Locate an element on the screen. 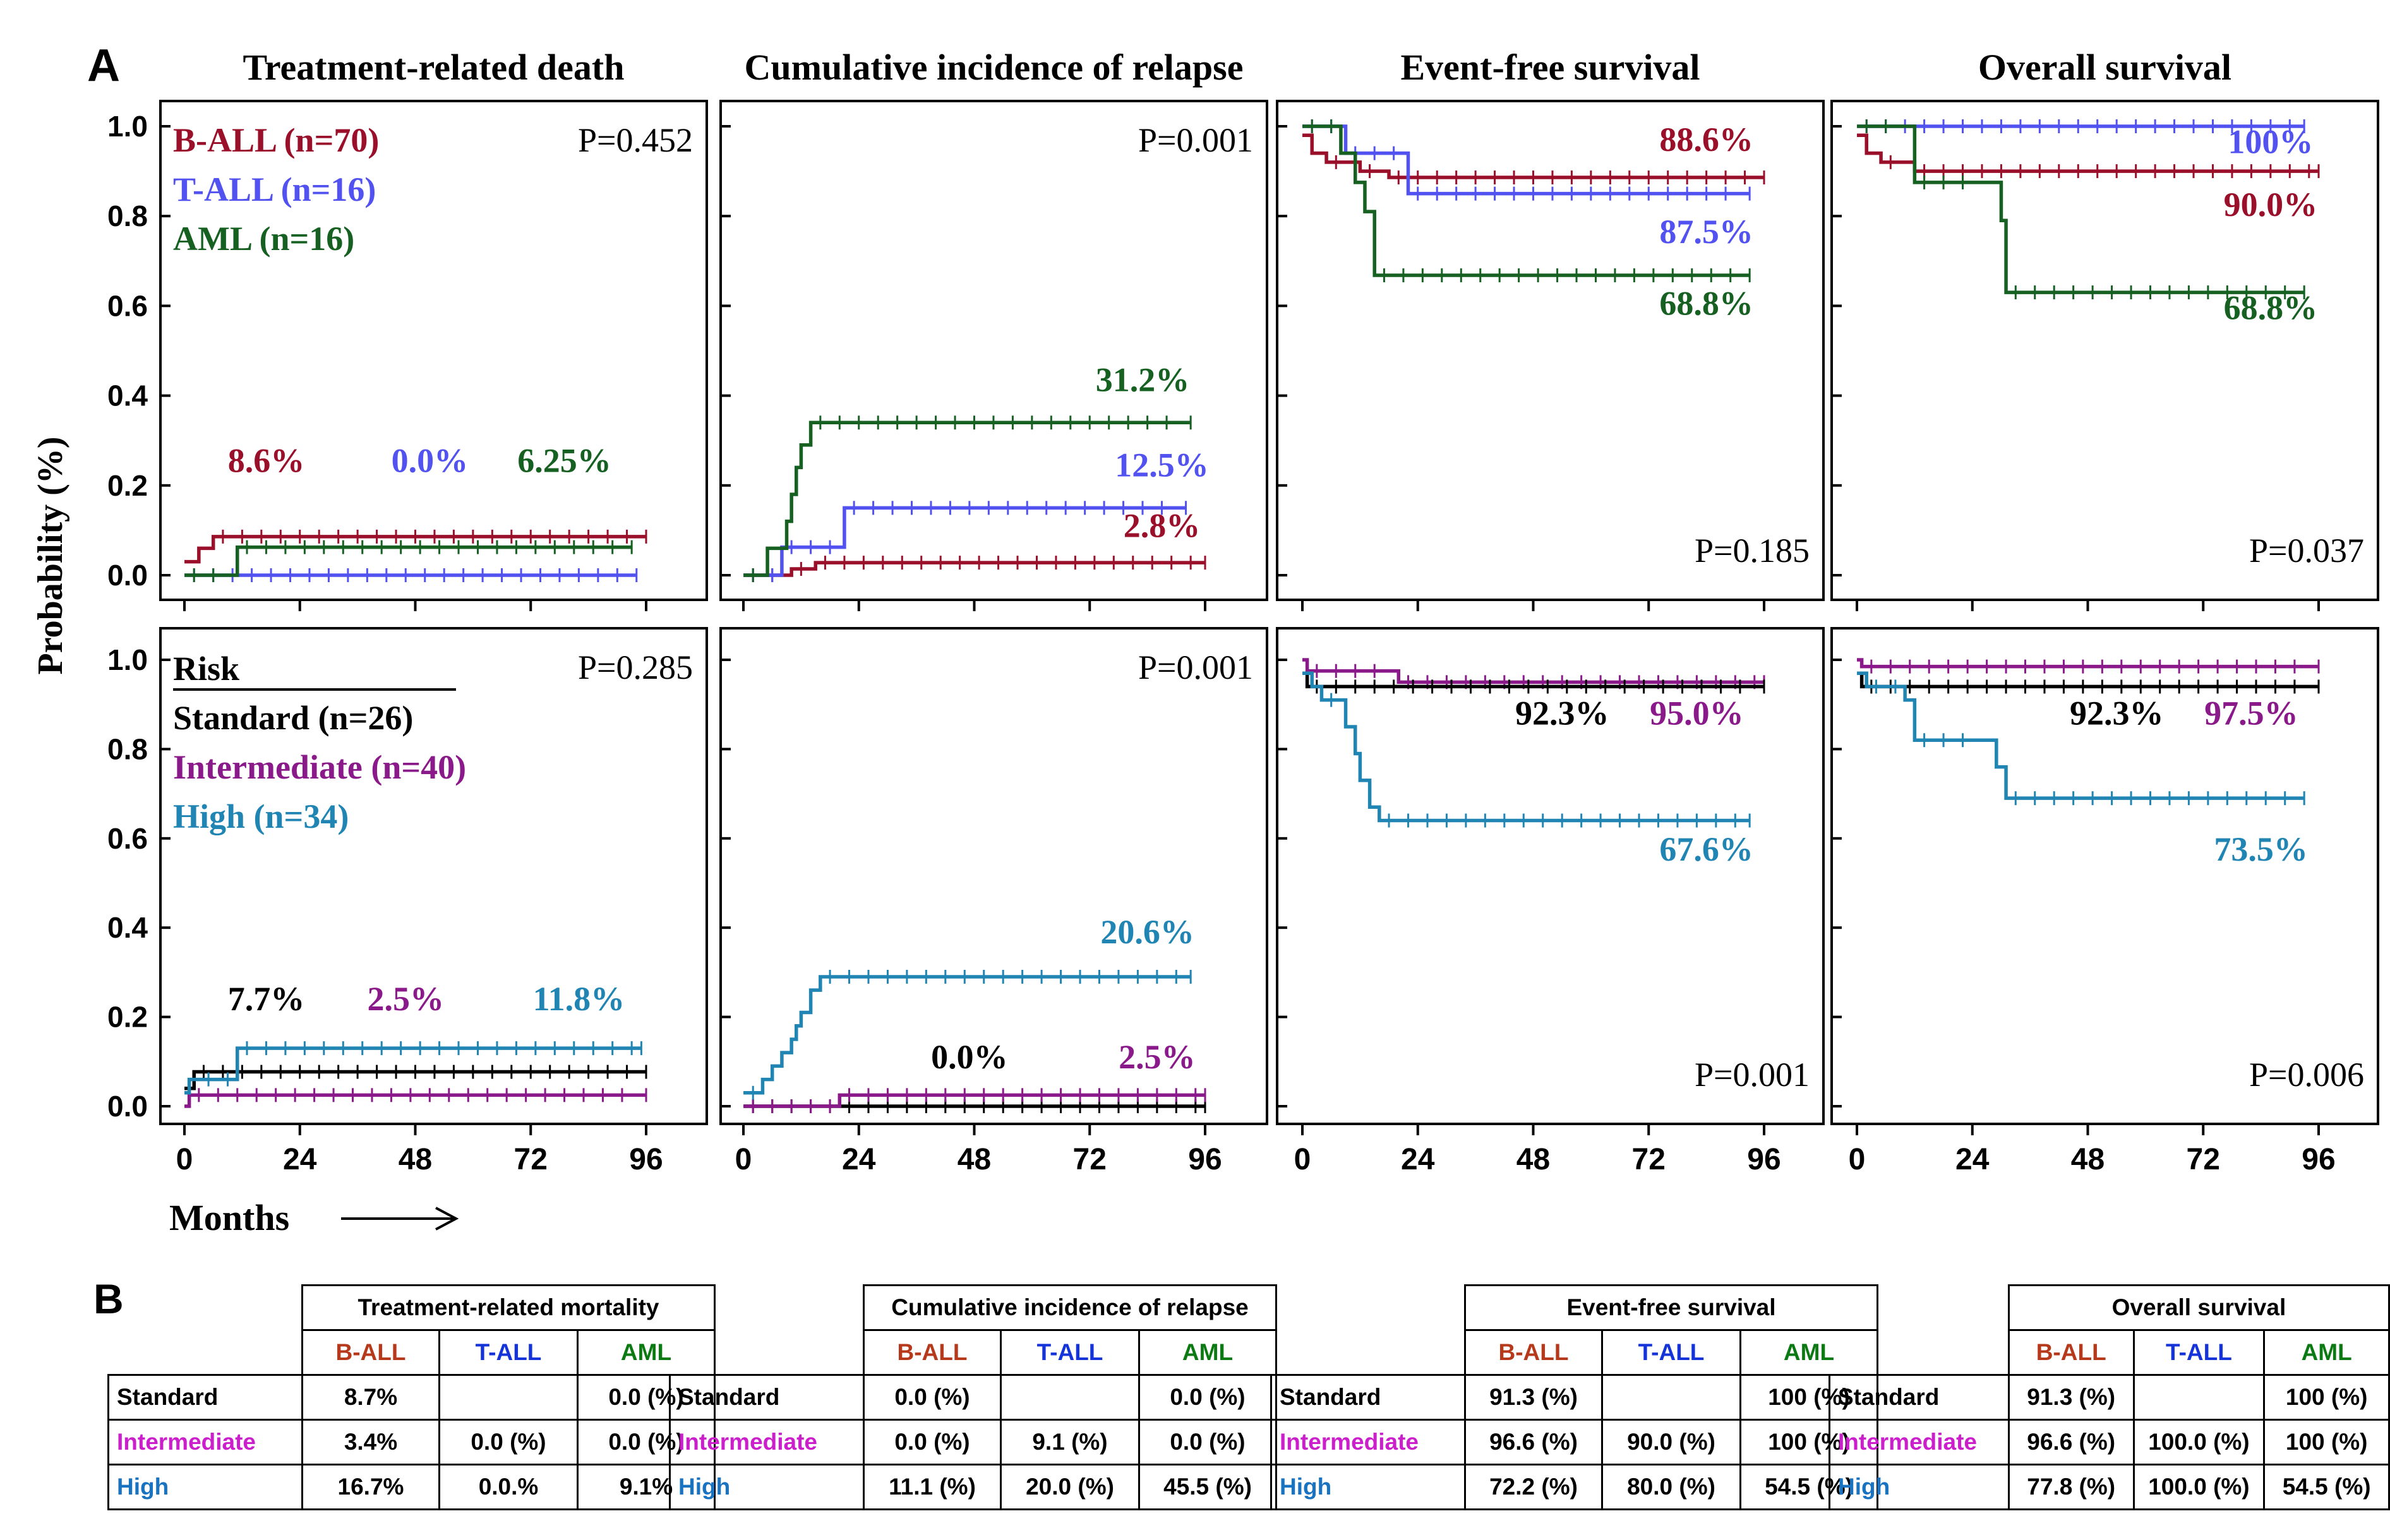 This screenshot has width=2390, height=1540. table-cell: 45.5 (%) is located at coordinates (1207, 1487).